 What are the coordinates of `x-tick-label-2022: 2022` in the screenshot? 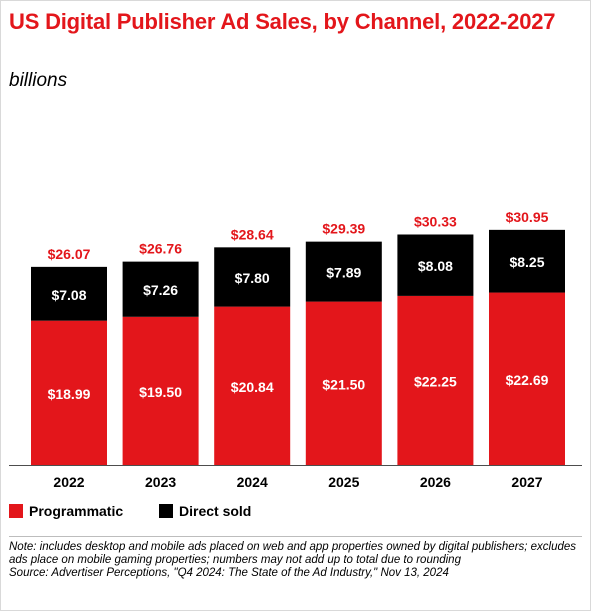 It's located at (68, 482).